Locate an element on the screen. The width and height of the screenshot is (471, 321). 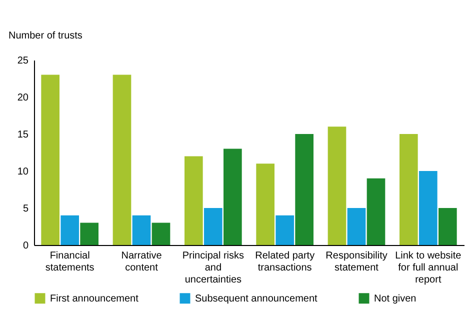
y-tick-label: 25 is located at coordinates (23, 61).